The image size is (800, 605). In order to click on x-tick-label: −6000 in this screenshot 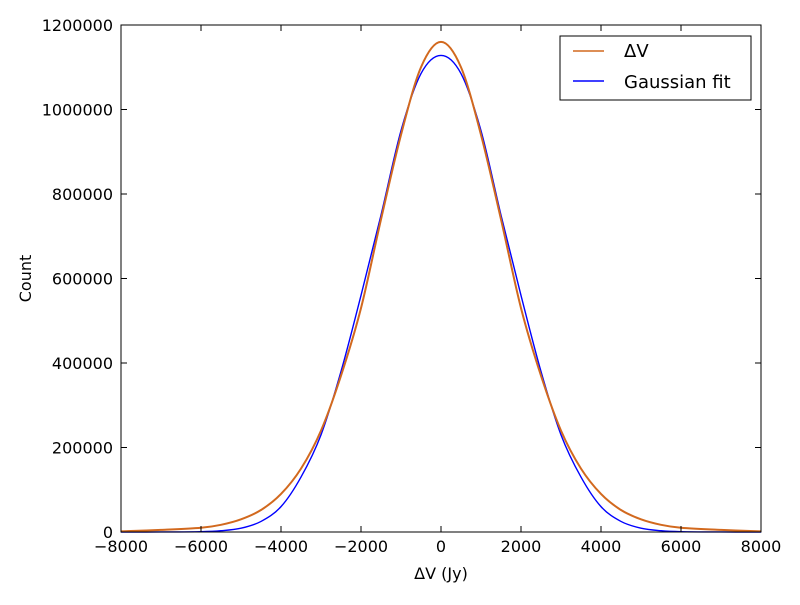, I will do `click(201, 546)`.